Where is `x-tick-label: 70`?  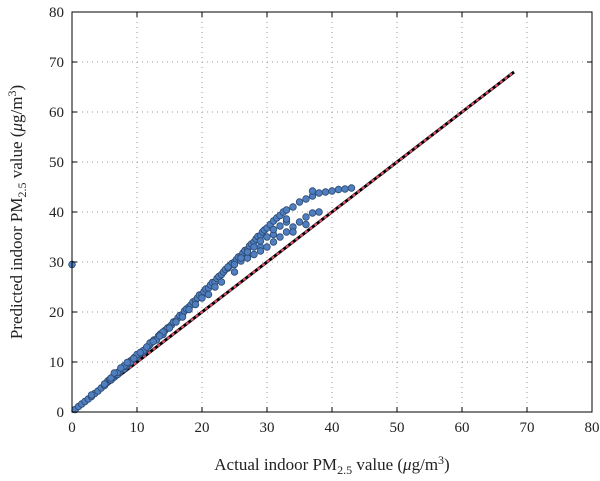 x-tick-label: 70 is located at coordinates (527, 428).